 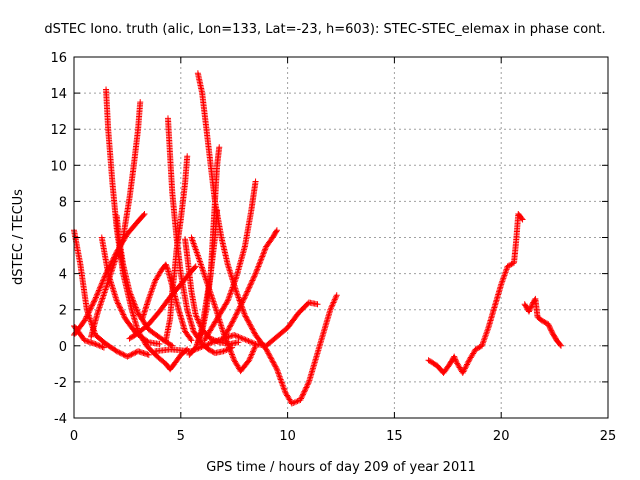 What do you see at coordinates (60, 419) in the screenshot?
I see `y-tick-label: -4` at bounding box center [60, 419].